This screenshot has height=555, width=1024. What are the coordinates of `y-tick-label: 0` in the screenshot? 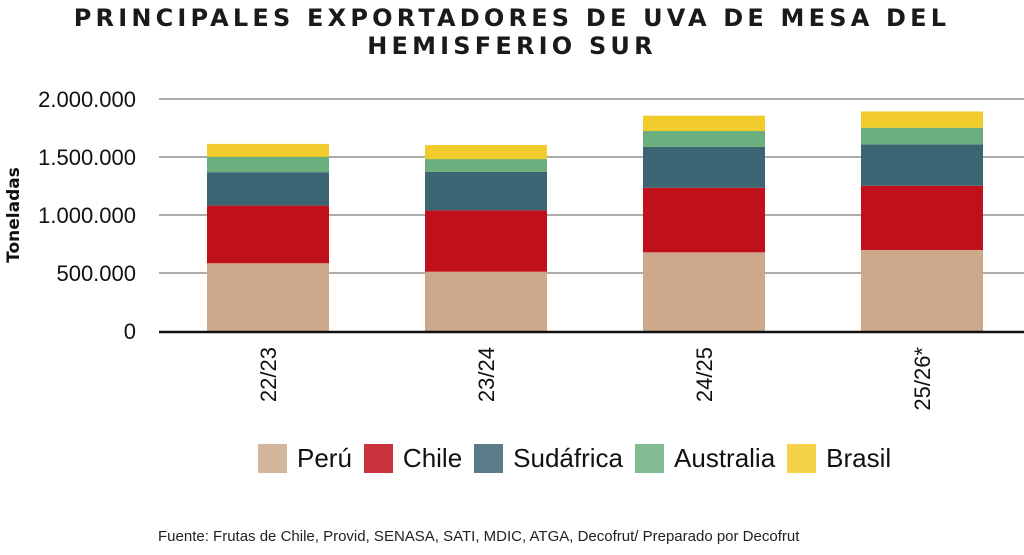 It's located at (130, 331).